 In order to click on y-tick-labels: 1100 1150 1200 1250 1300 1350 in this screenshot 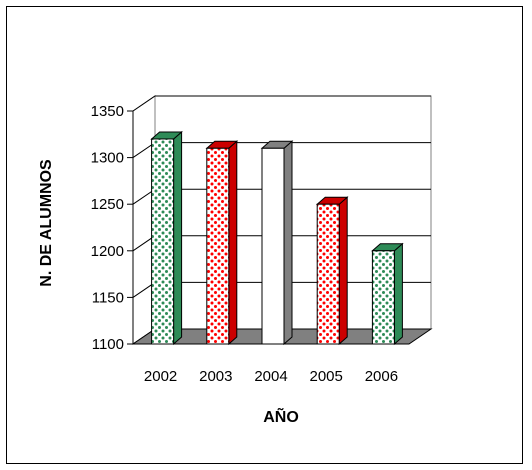, I will do `click(107, 228)`.